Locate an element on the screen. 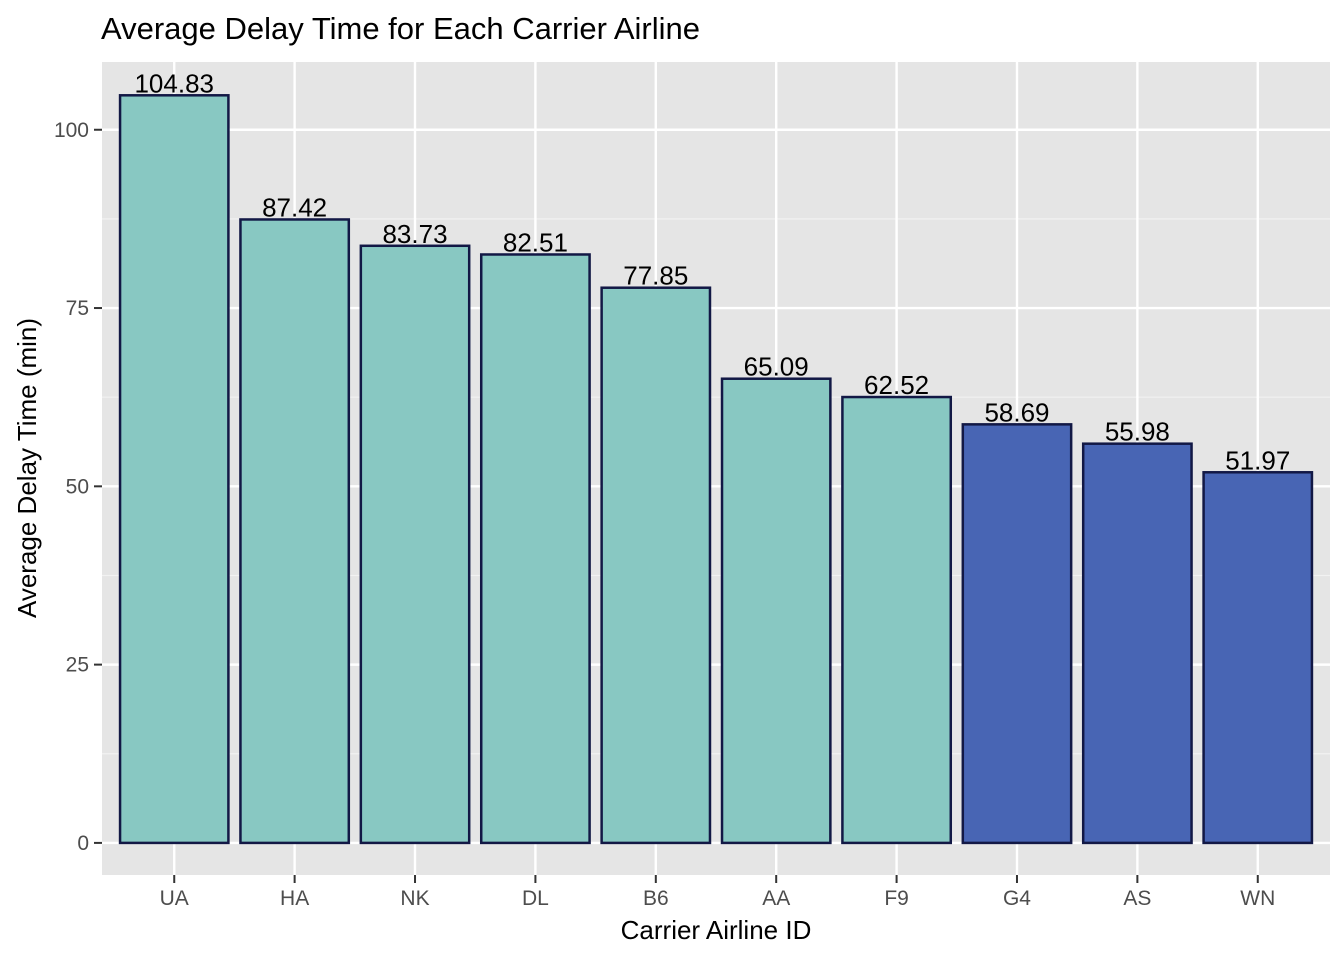  y-tick-label: 25 is located at coordinates (77, 665).